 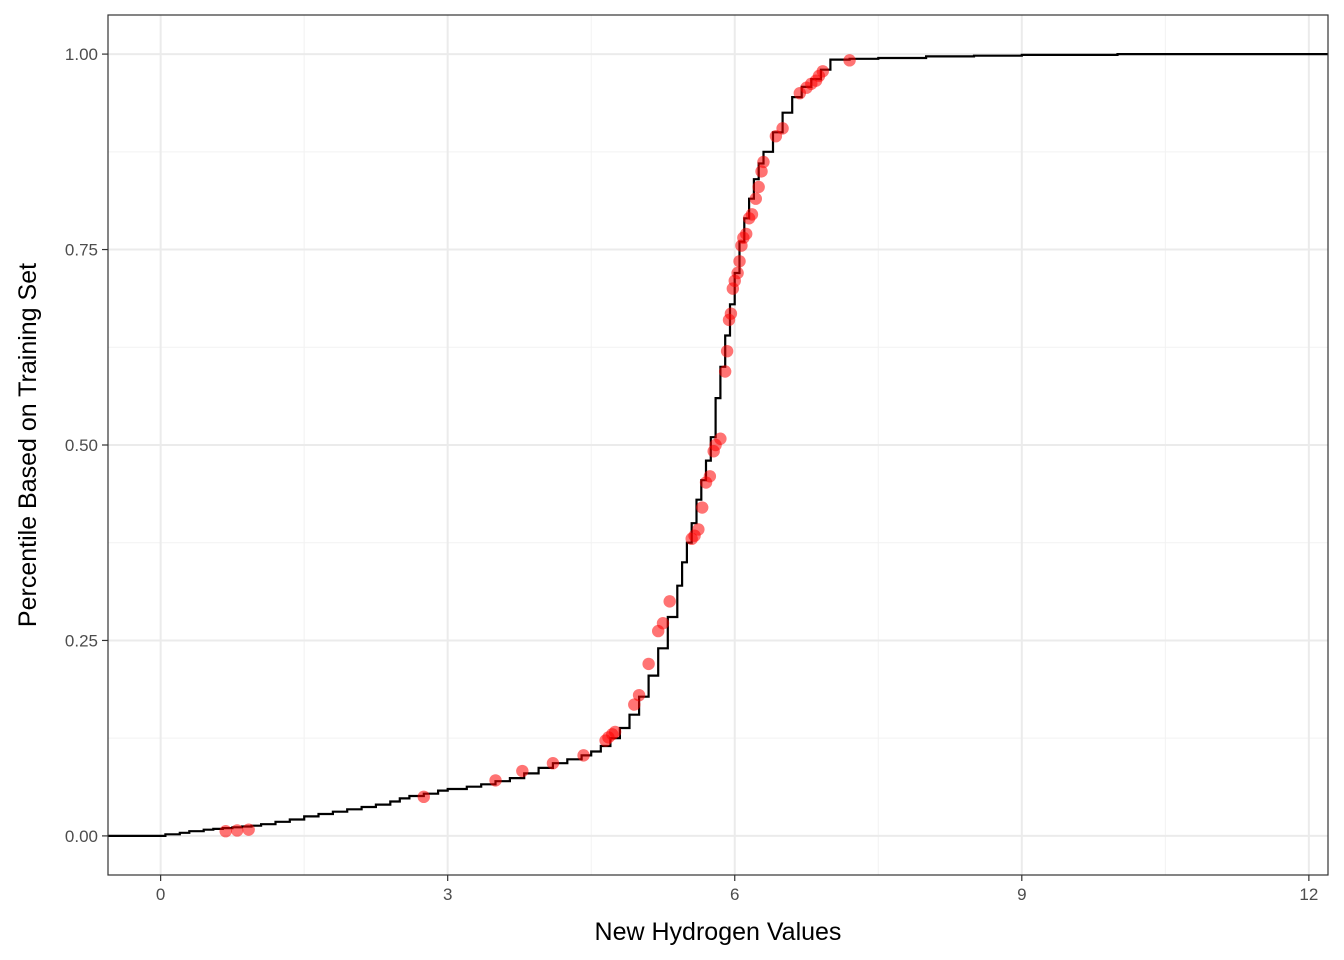 I want to click on x-axis-ticks: 0 3 6 9 12, so click(x=737, y=889).